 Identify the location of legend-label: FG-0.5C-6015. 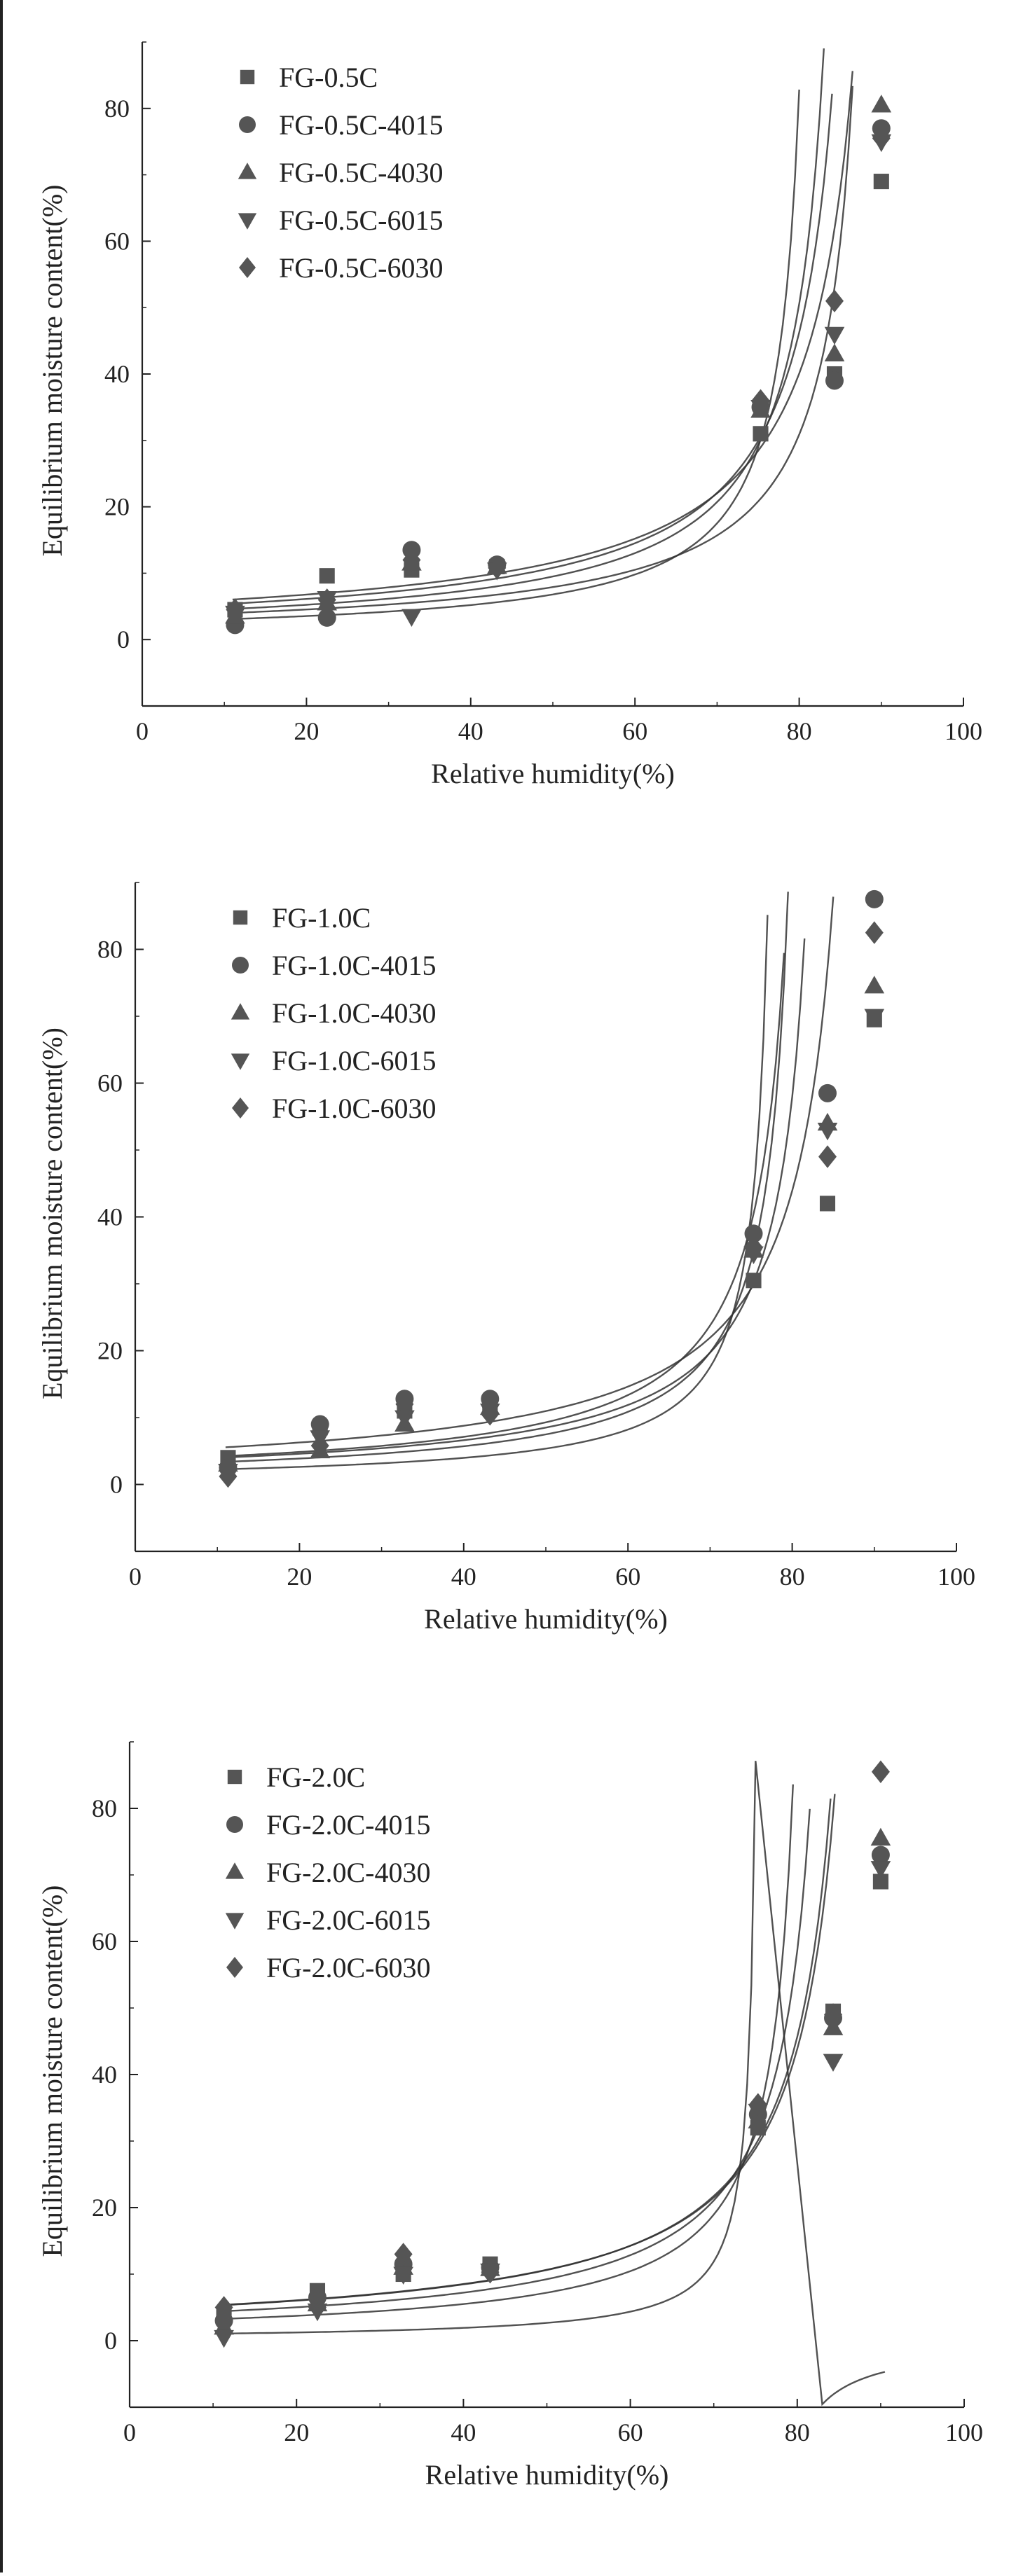
(361, 221).